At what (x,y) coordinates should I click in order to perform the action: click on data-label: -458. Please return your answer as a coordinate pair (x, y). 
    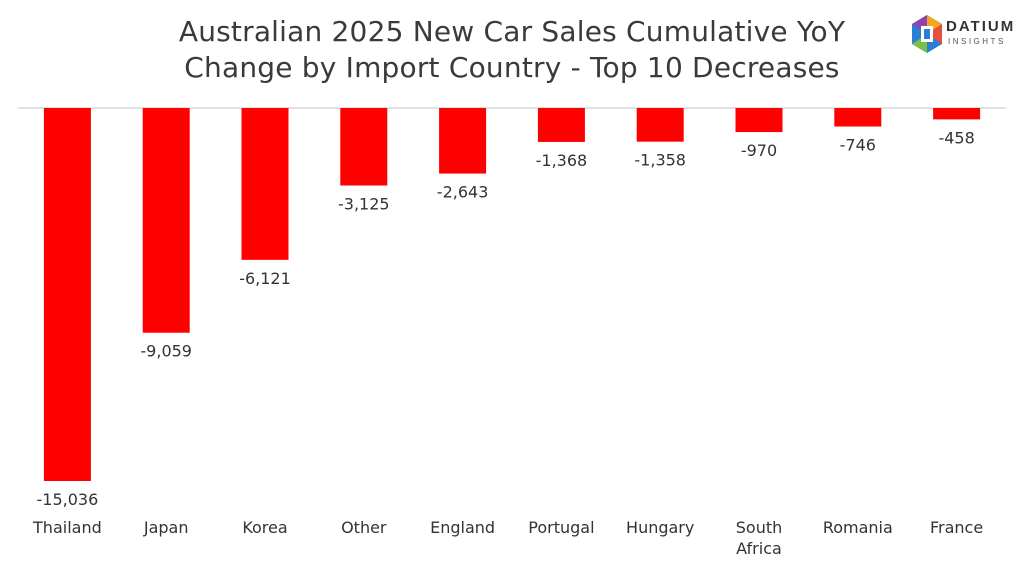
    Looking at the image, I should click on (956, 137).